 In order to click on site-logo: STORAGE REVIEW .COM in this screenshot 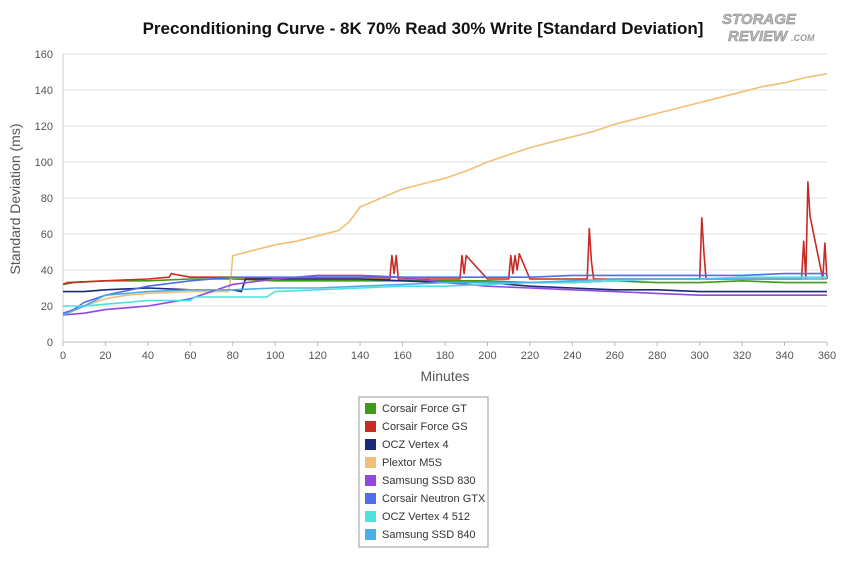, I will do `click(768, 28)`.